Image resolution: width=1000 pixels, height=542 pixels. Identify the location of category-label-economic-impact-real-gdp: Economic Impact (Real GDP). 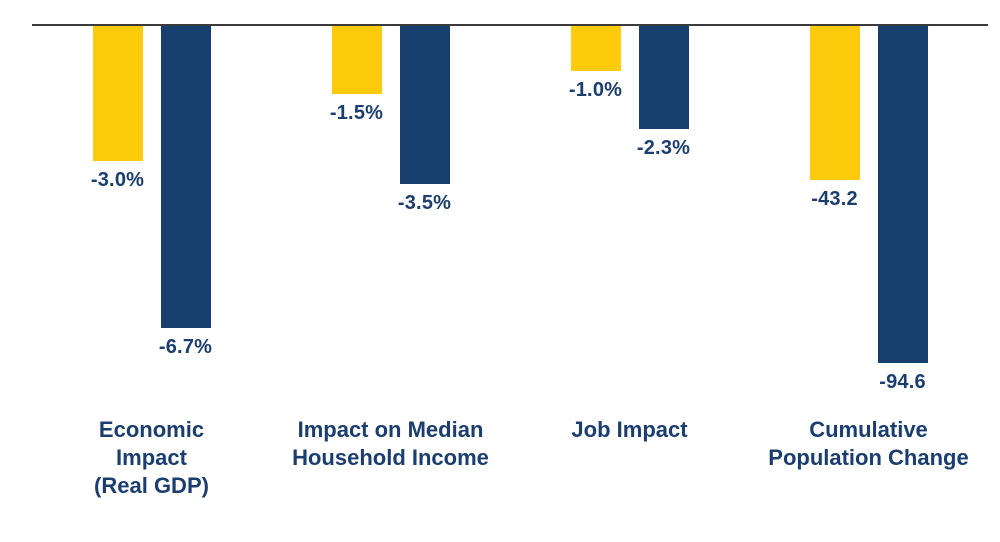
(152, 458).